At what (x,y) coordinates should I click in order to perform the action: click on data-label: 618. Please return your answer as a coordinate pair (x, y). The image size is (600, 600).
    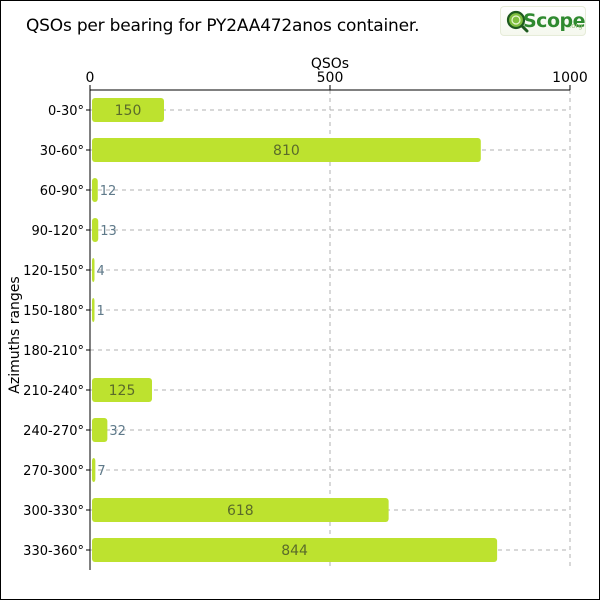
    Looking at the image, I should click on (240, 511).